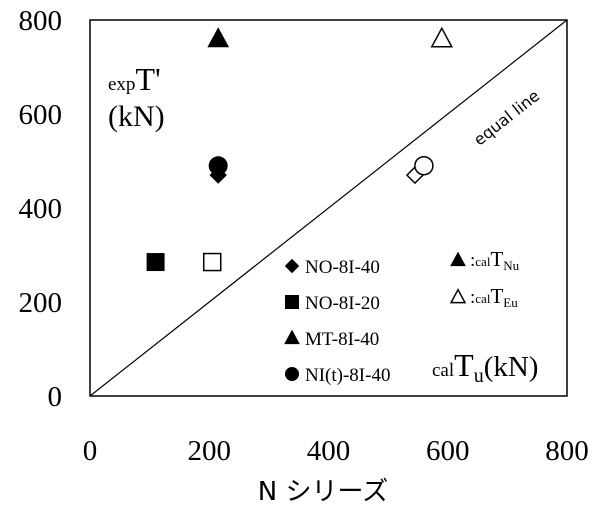  I want to click on equal-line-label: equal line, so click(506, 117).